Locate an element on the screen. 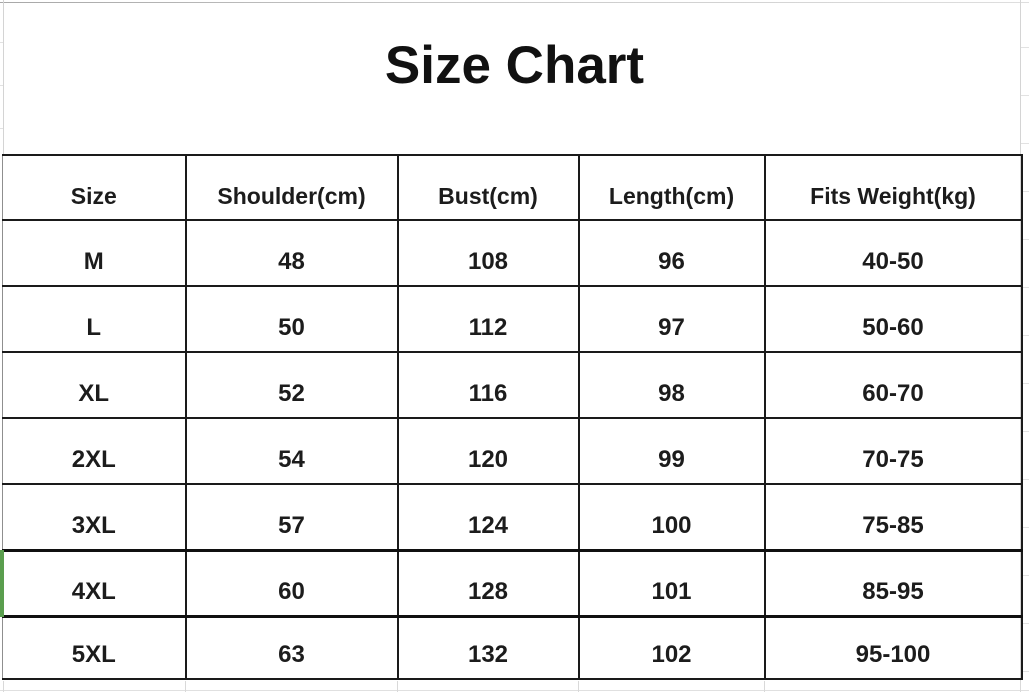  cell-shoulder: 60 is located at coordinates (291, 583).